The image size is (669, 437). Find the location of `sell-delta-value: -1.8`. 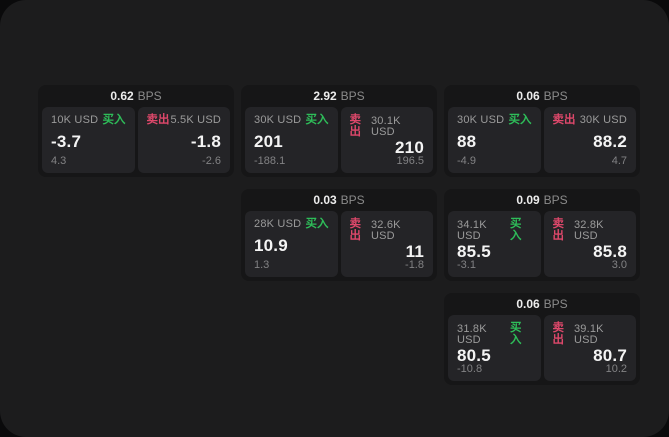

sell-delta-value: -1.8 is located at coordinates (414, 265).